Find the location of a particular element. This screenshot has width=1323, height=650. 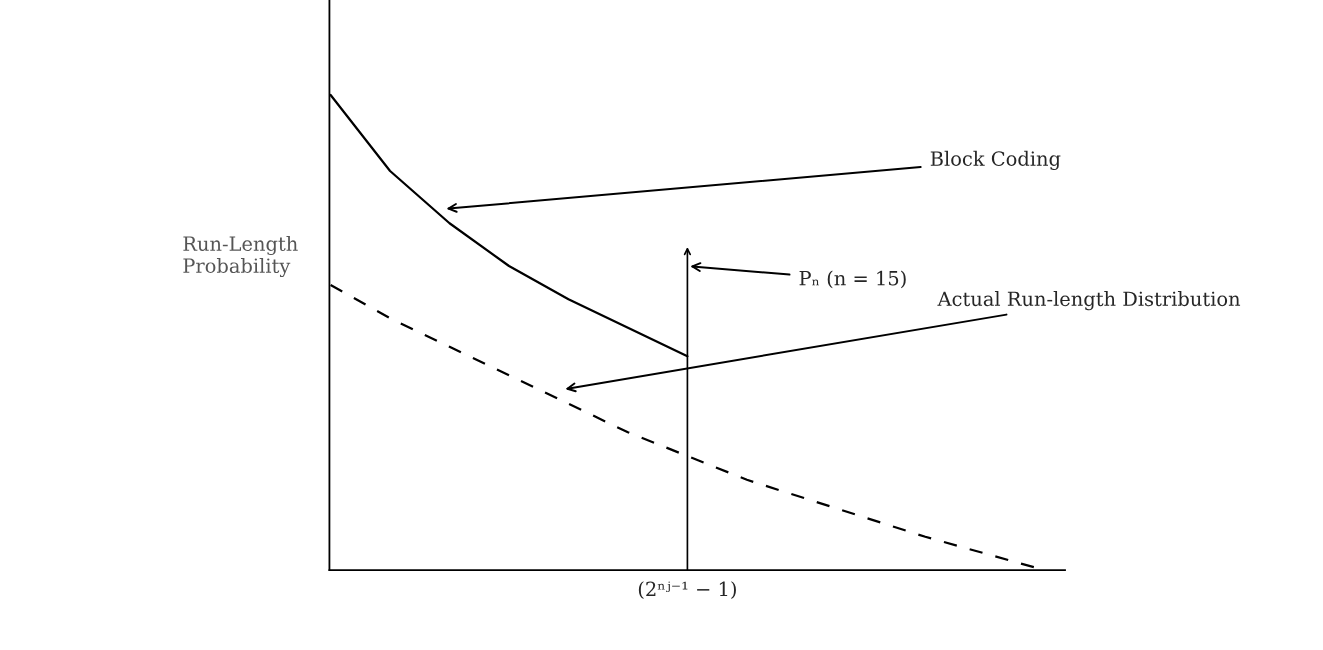

annotation: Pₙ (n = 15) is located at coordinates (852, 279).